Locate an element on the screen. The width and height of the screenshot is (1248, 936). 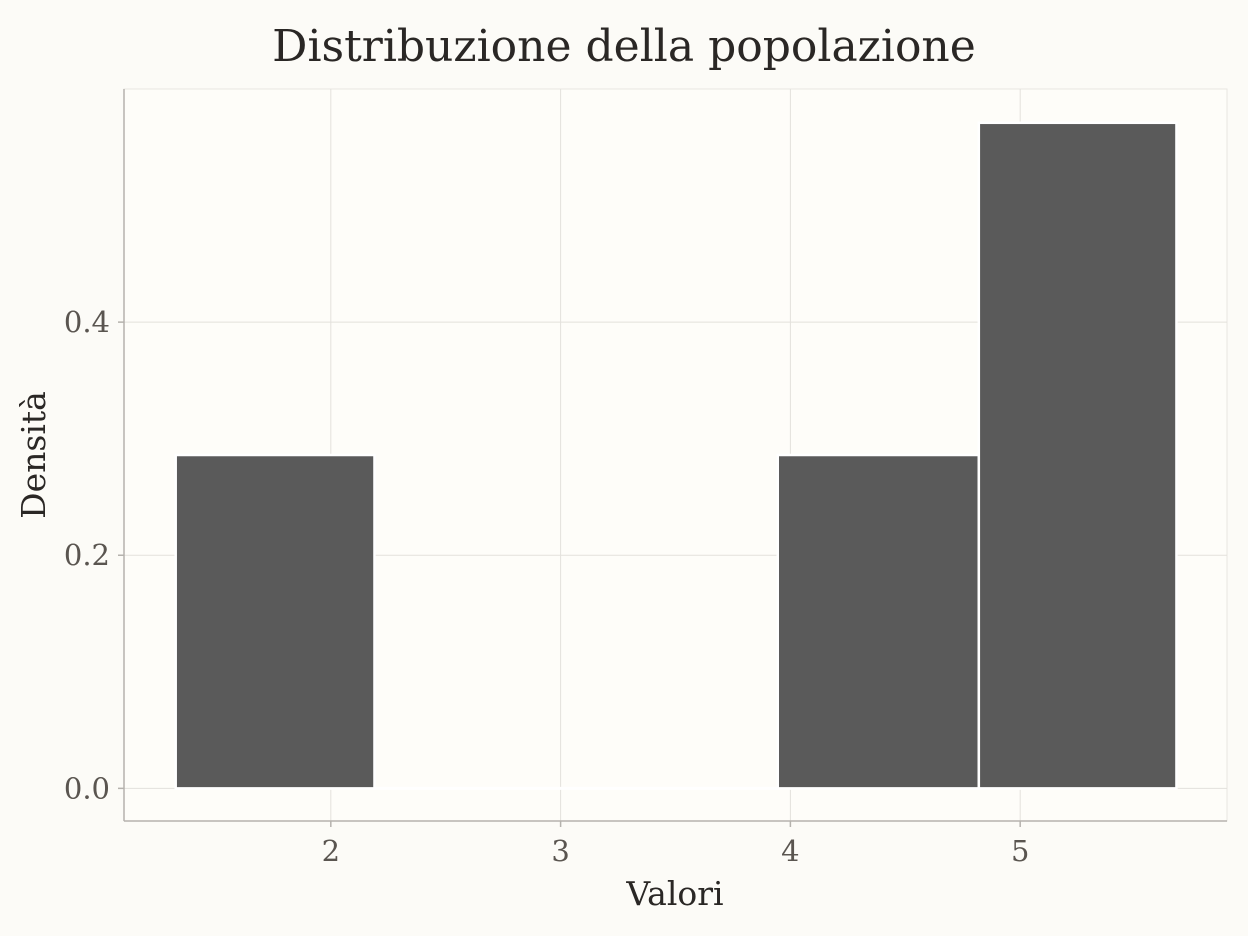
x-tick-label: 3 is located at coordinates (560, 851).